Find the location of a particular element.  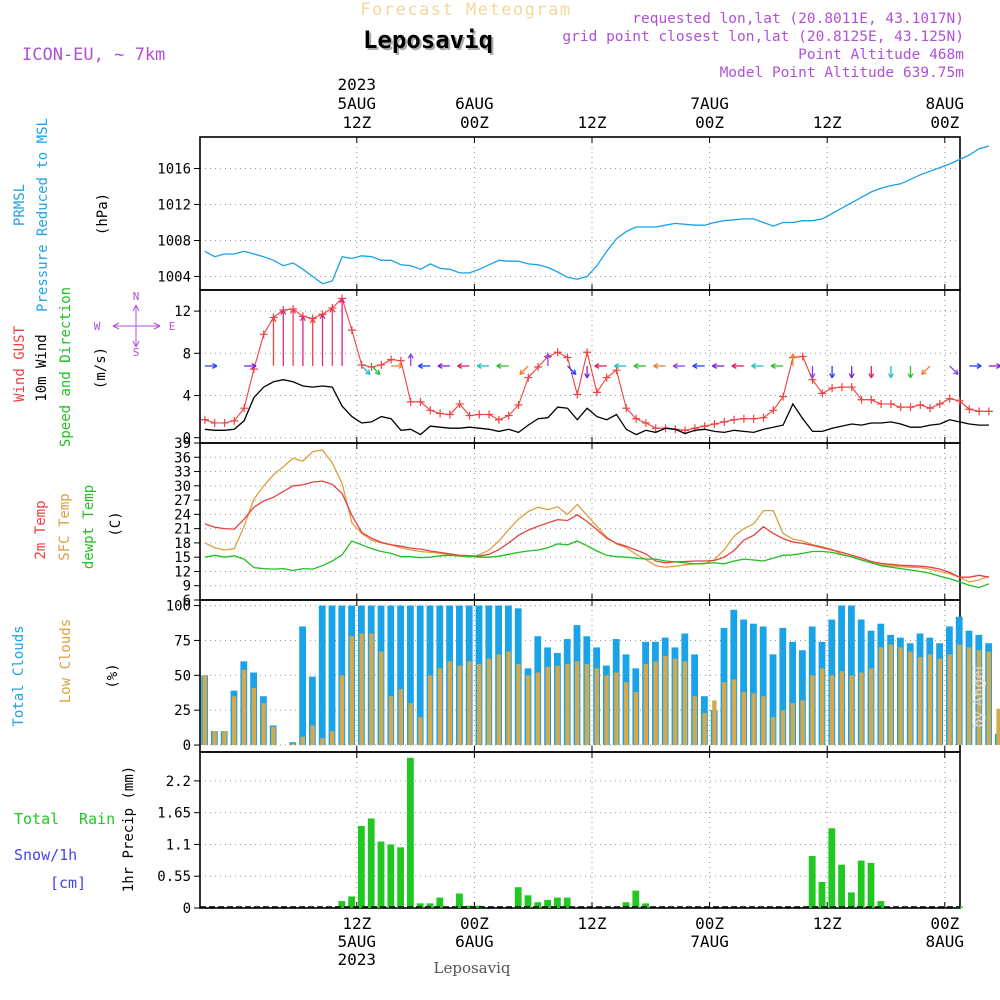

ytick-label: 0 is located at coordinates (187, 439).